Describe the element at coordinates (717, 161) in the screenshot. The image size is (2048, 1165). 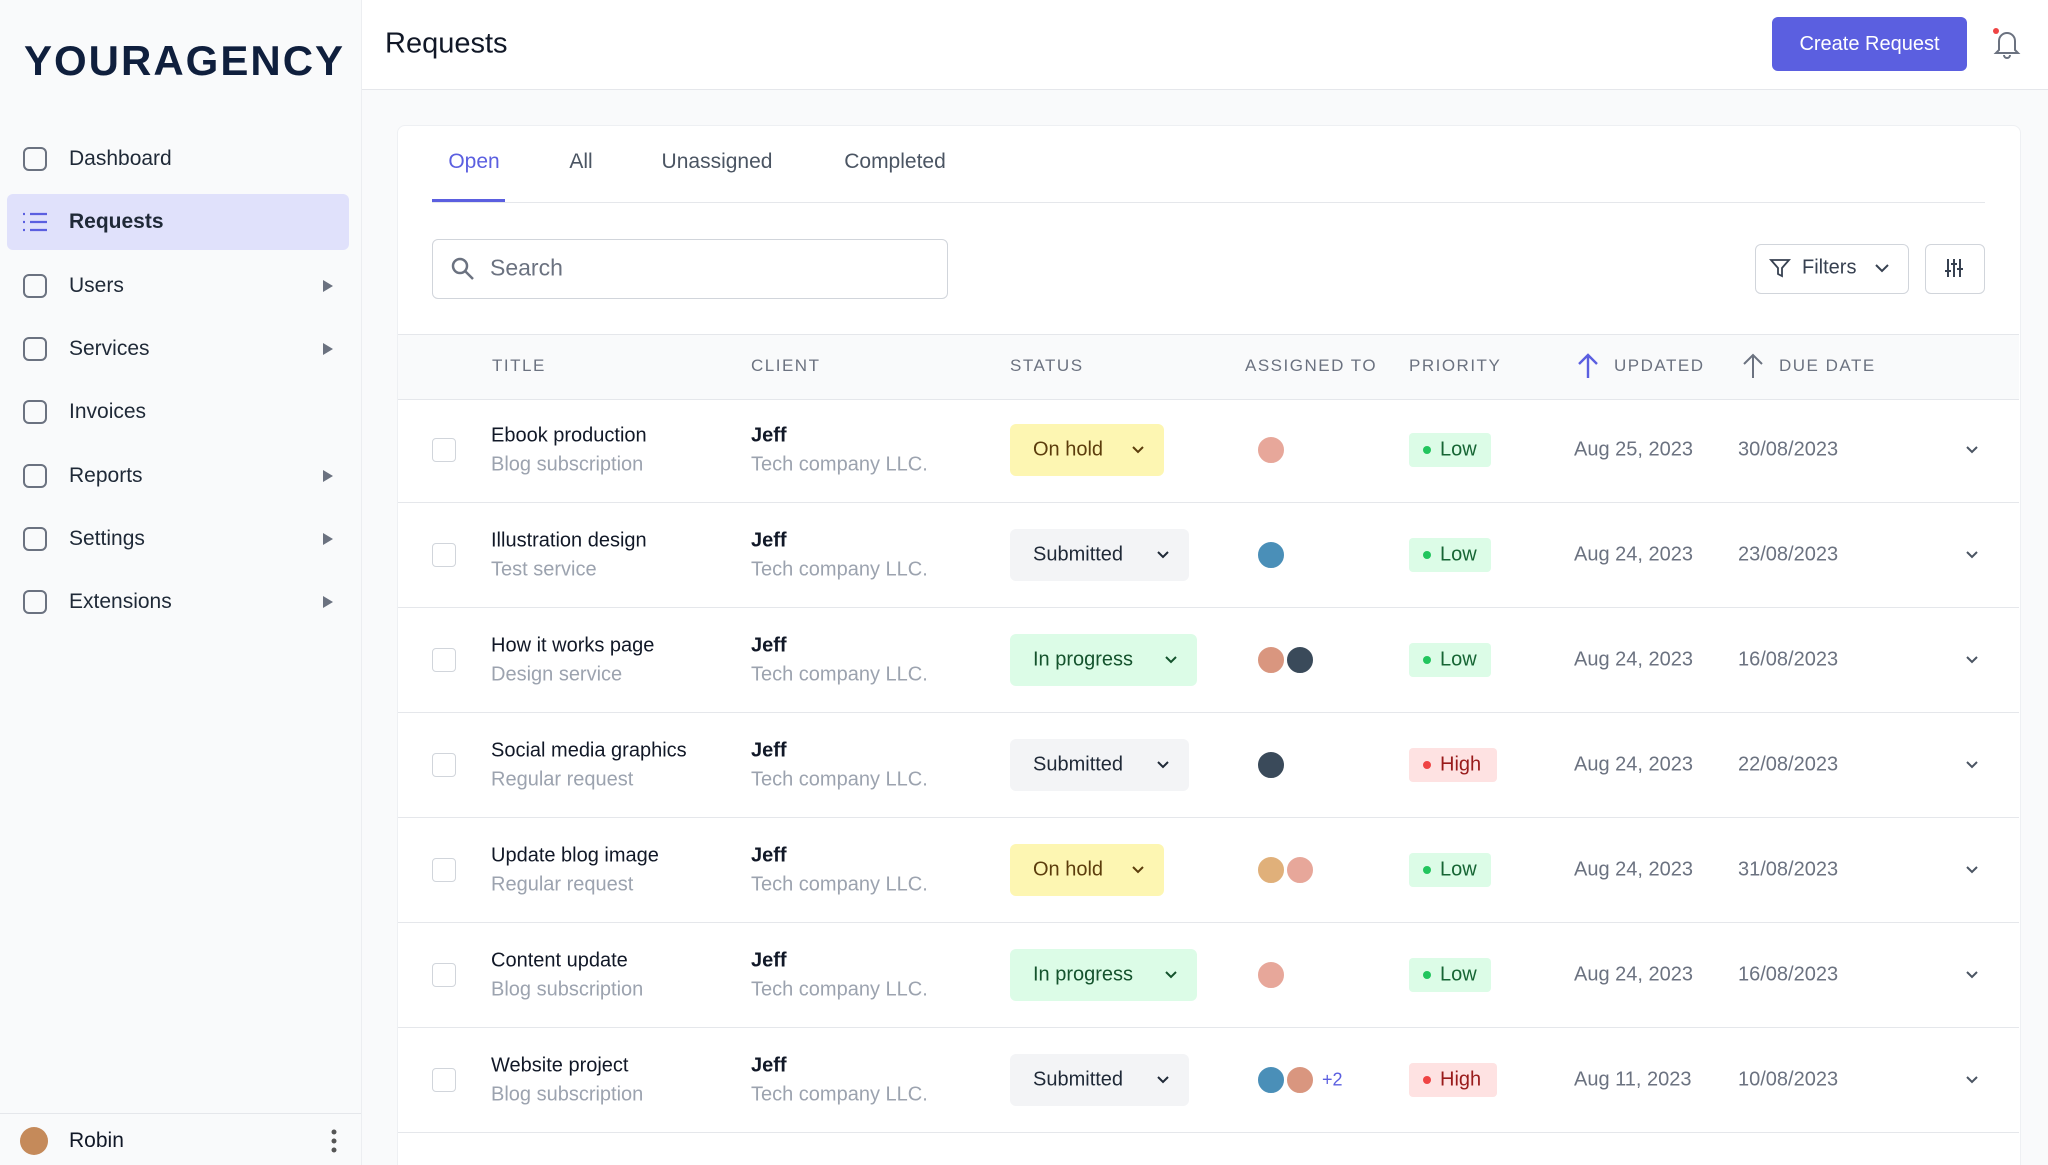
I see `tab: Unassigned` at that location.